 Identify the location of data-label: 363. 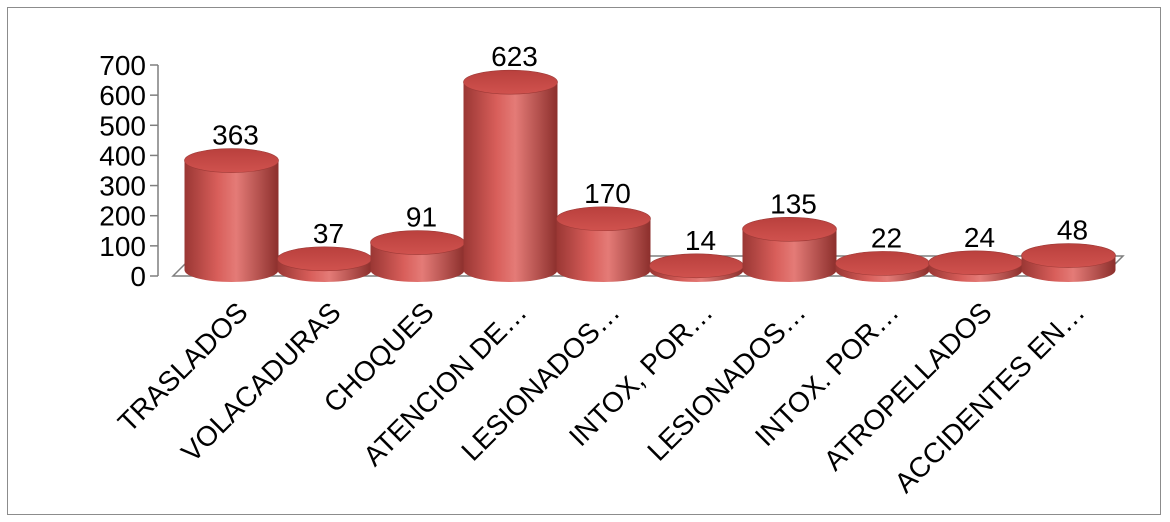
(235, 135).